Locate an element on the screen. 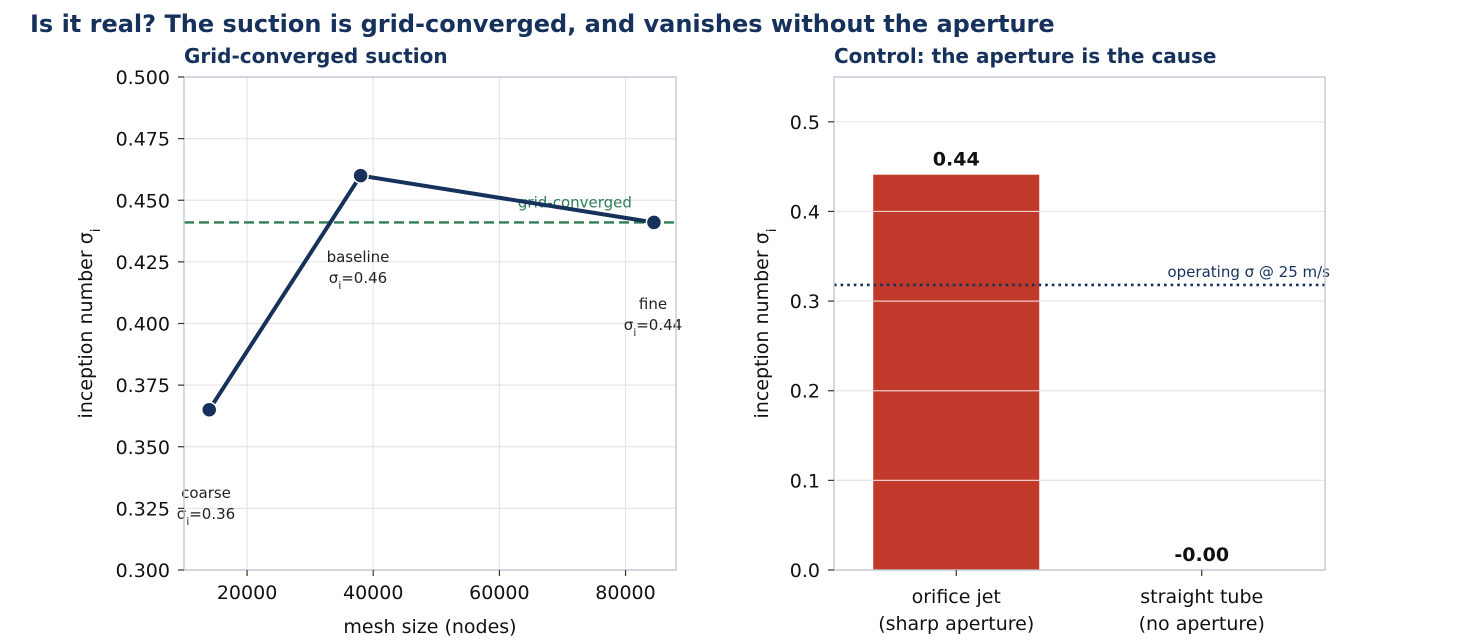 The image size is (1472, 640). left-xtick-label-0: 20000 is located at coordinates (247, 593).